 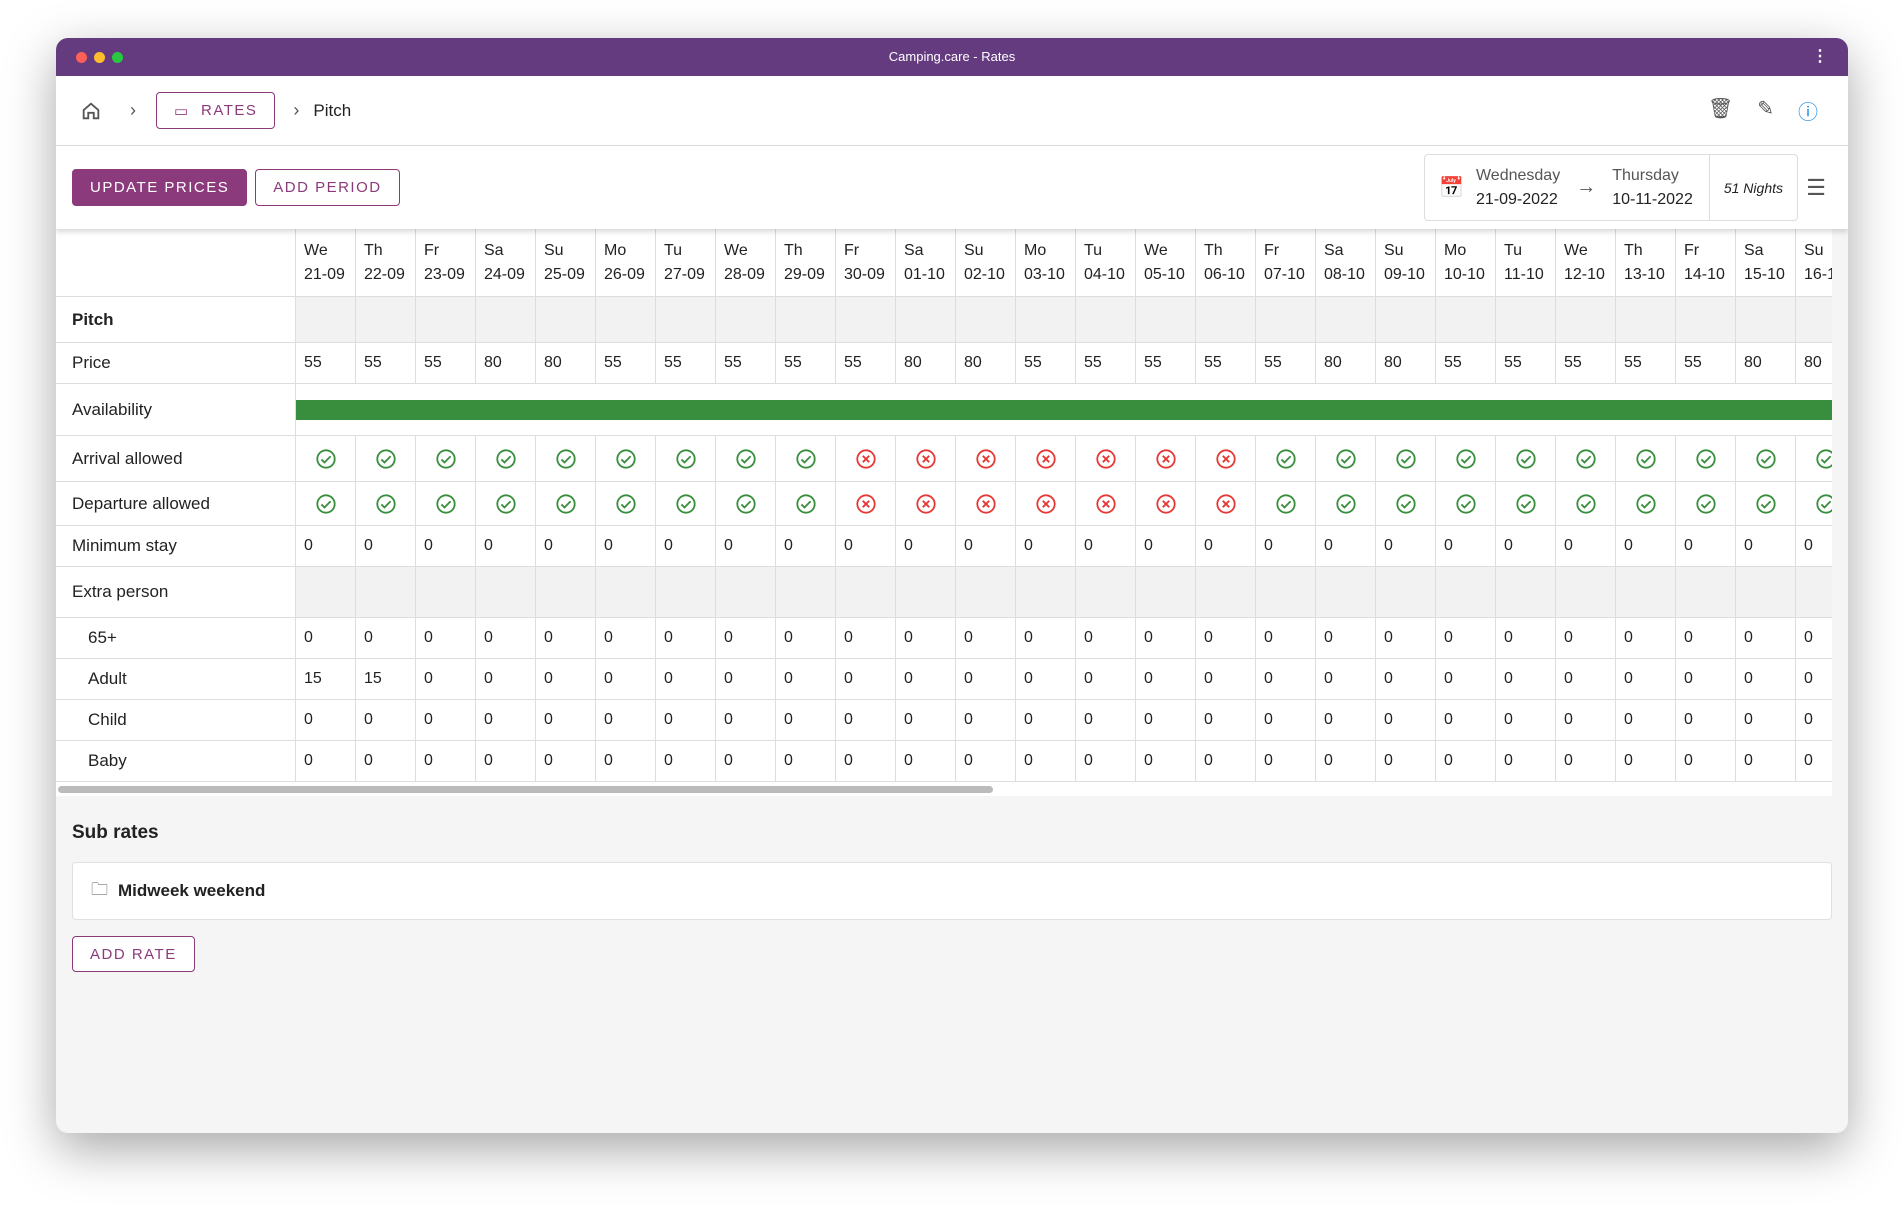 I want to click on day-date: 21-09, so click(x=324, y=274).